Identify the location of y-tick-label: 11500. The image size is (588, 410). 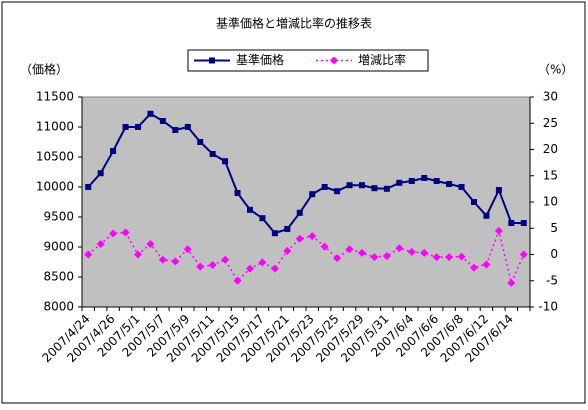
(55, 97).